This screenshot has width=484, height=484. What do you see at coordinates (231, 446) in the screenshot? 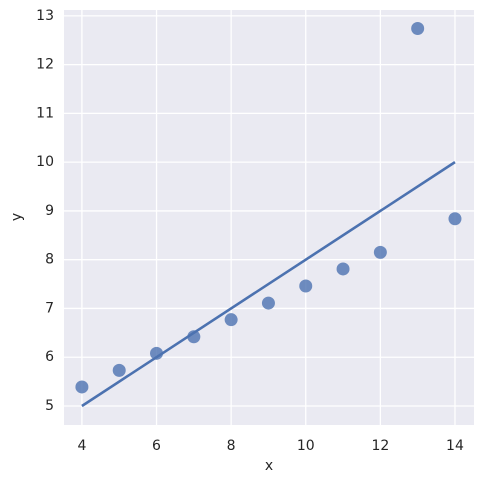
I see `x-tick-label: 8` at bounding box center [231, 446].